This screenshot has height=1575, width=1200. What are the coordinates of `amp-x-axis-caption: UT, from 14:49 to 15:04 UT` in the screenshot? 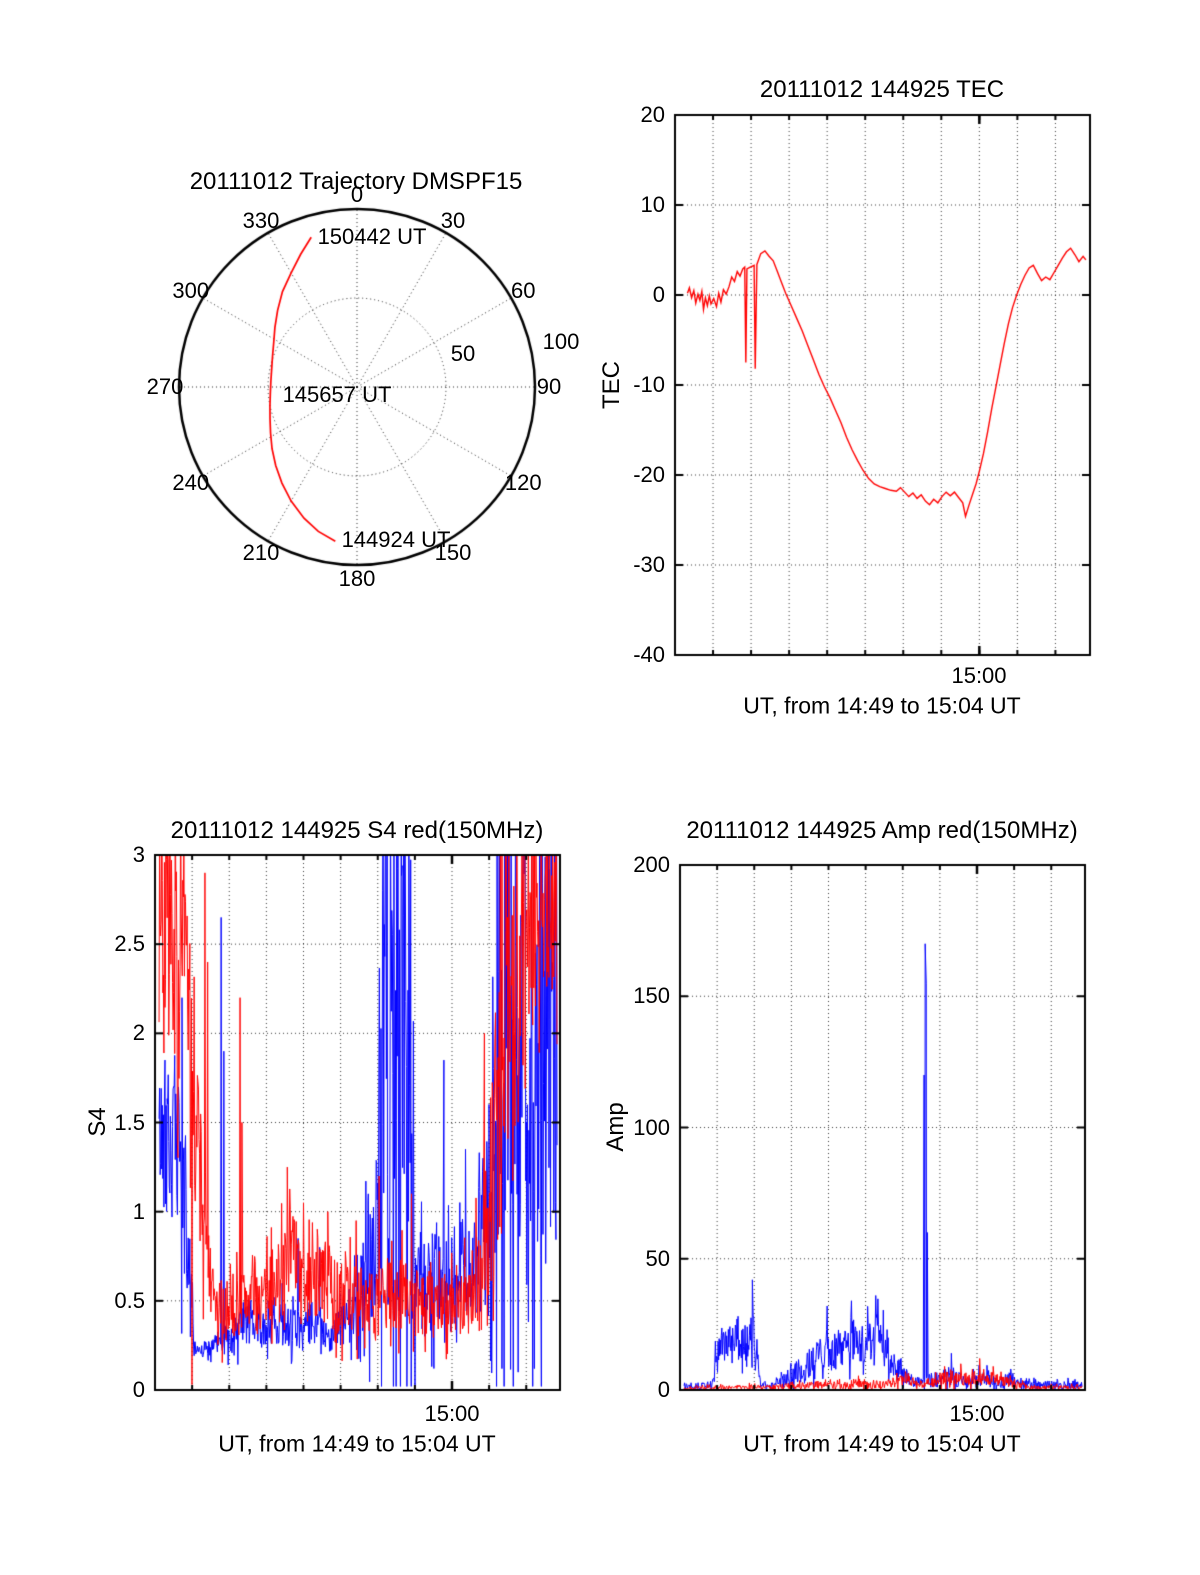 It's located at (882, 1443).